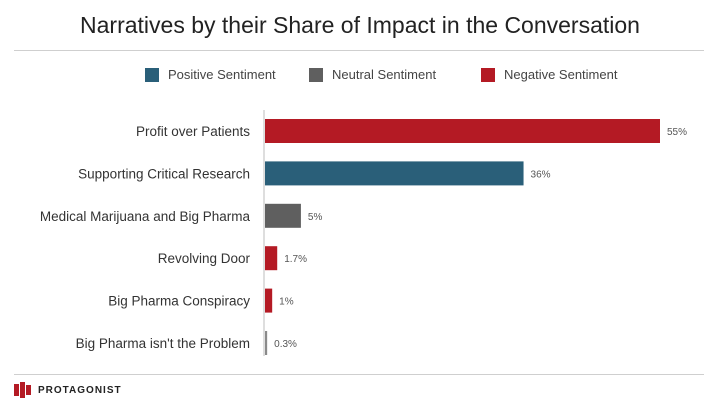 The width and height of the screenshot is (720, 405). I want to click on protagonist-logo: PROTAGONIST, so click(68, 390).